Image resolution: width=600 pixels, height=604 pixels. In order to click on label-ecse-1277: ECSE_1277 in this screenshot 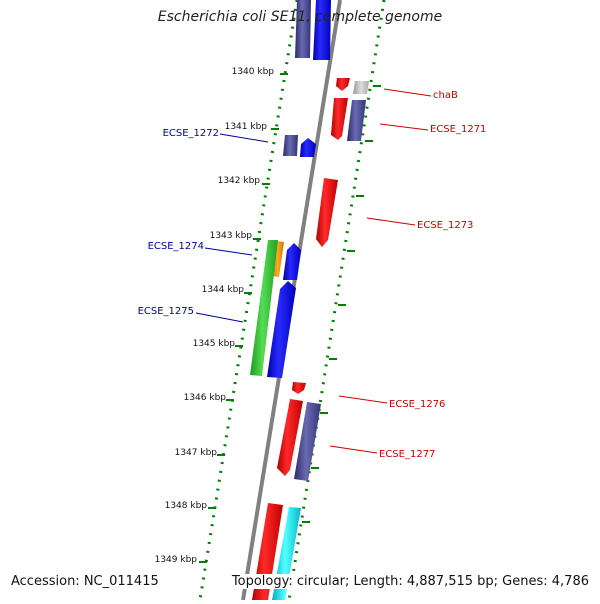, I will do `click(407, 454)`.